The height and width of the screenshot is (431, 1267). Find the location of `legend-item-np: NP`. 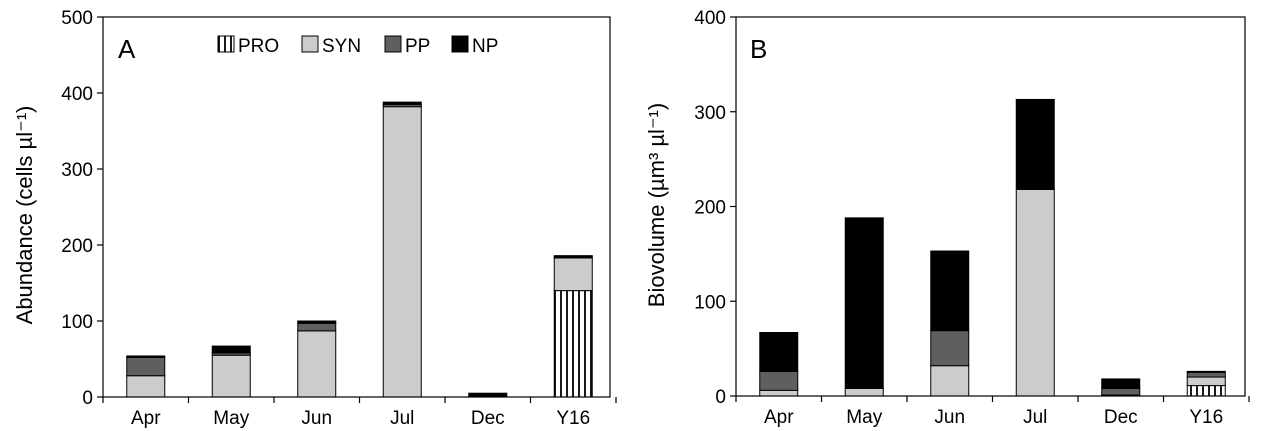

legend-item-np: NP is located at coordinates (474, 46).